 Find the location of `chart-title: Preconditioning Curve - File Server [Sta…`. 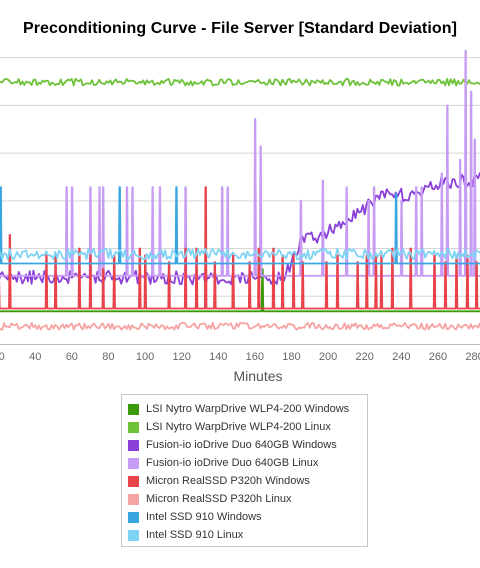

chart-title: Preconditioning Curve - File Server [Sta… is located at coordinates (240, 28).